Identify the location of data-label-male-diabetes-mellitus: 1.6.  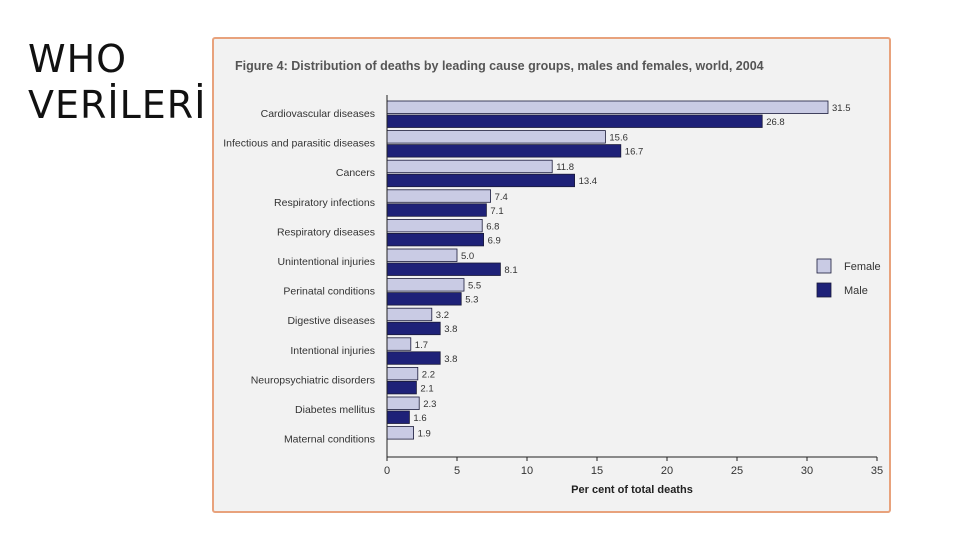
(419, 418).